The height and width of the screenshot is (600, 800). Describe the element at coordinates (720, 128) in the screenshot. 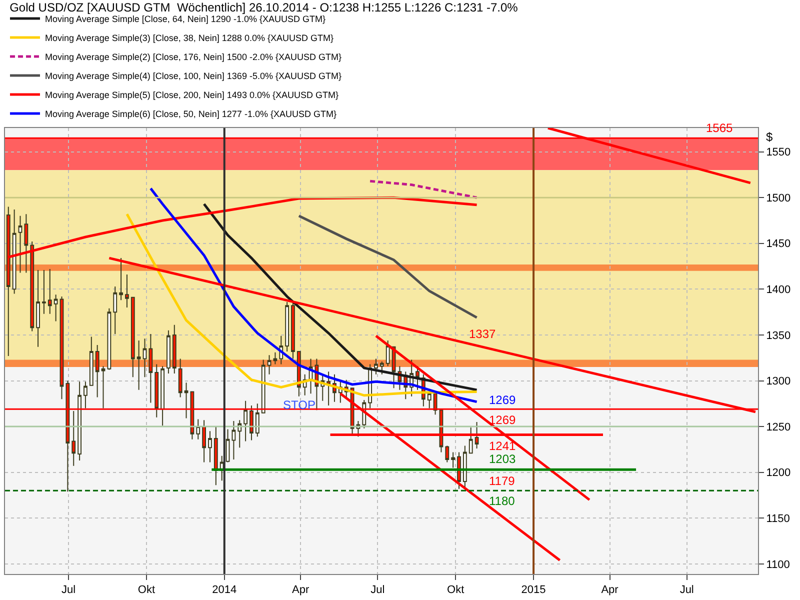

I see `annotation: 1565` at that location.